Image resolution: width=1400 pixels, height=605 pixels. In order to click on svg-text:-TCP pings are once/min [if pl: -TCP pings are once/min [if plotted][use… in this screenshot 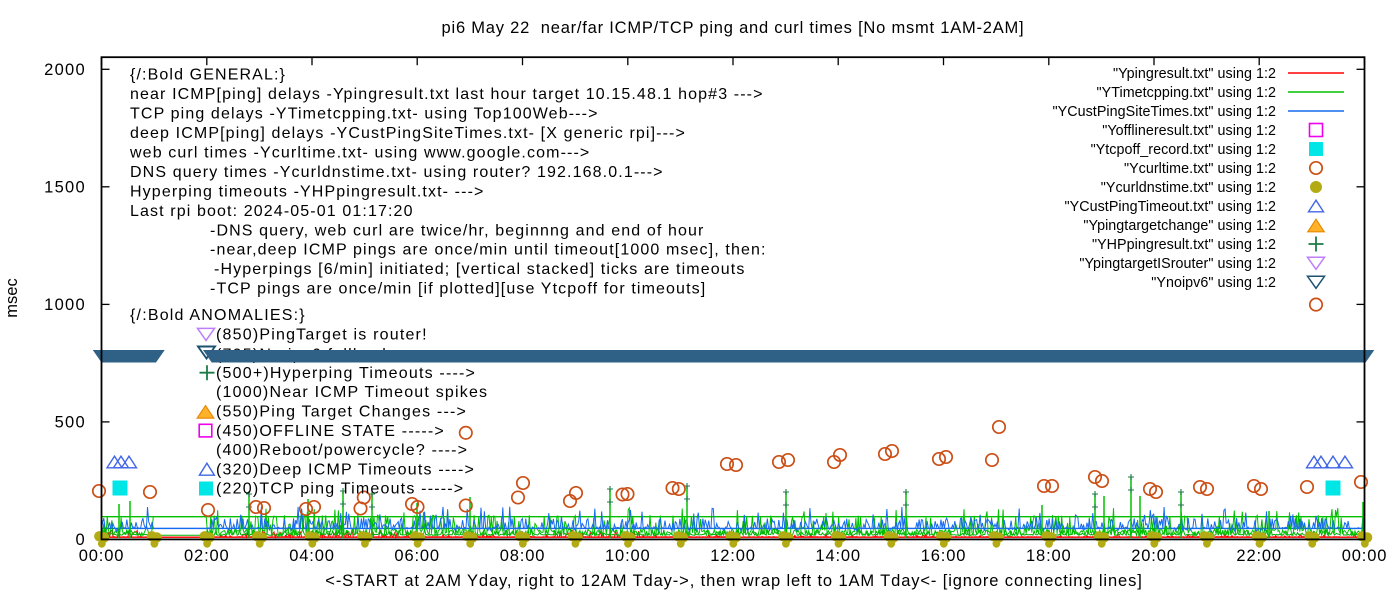, I will do `click(458, 289)`.